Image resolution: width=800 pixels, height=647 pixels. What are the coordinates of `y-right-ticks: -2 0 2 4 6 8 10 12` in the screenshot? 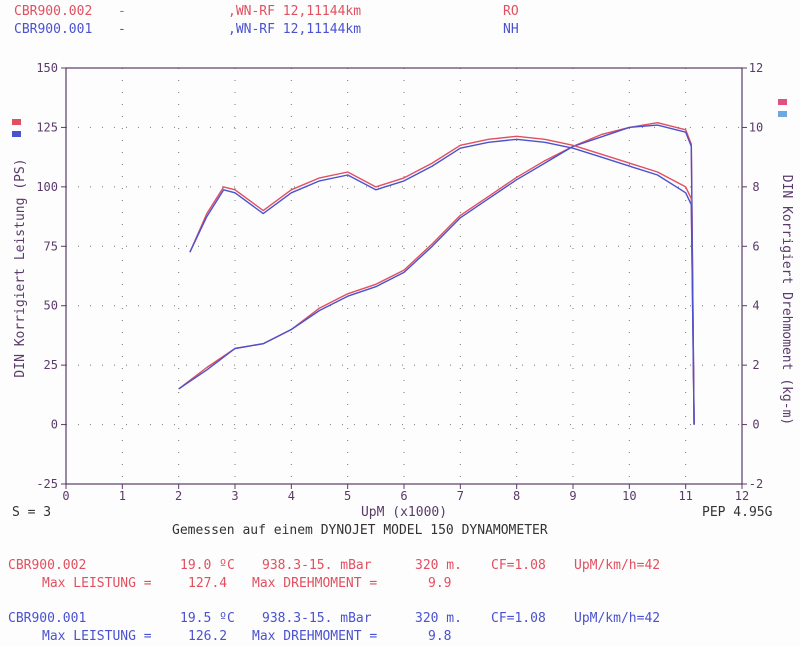 It's located at (752, 276).